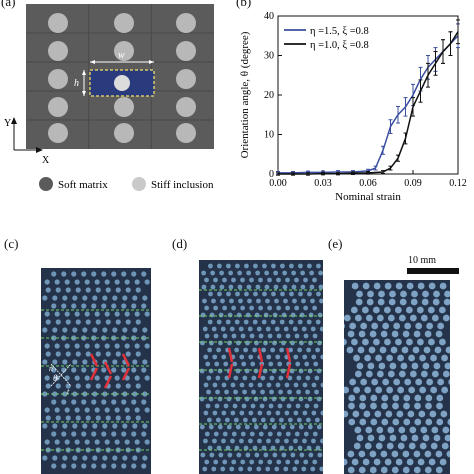  What do you see at coordinates (244, 4) in the screenshot?
I see `panel-b-label: (b)` at bounding box center [244, 4].